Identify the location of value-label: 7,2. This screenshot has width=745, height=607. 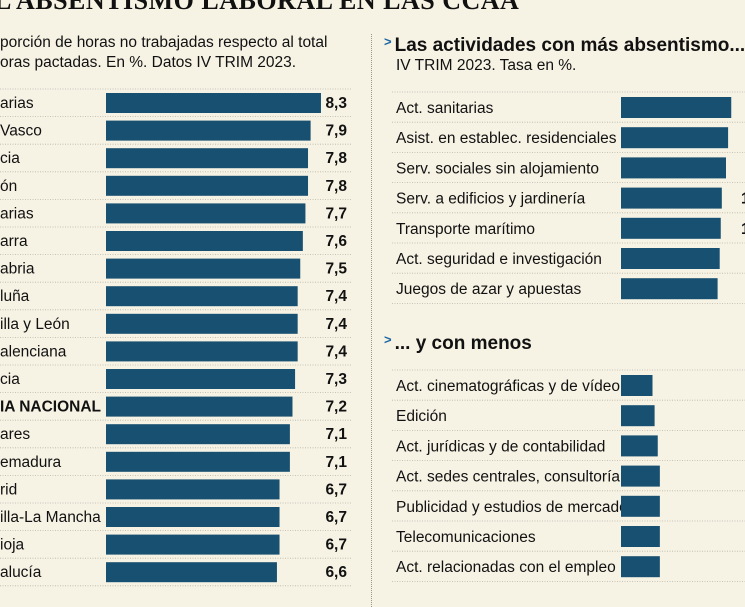
(336, 407).